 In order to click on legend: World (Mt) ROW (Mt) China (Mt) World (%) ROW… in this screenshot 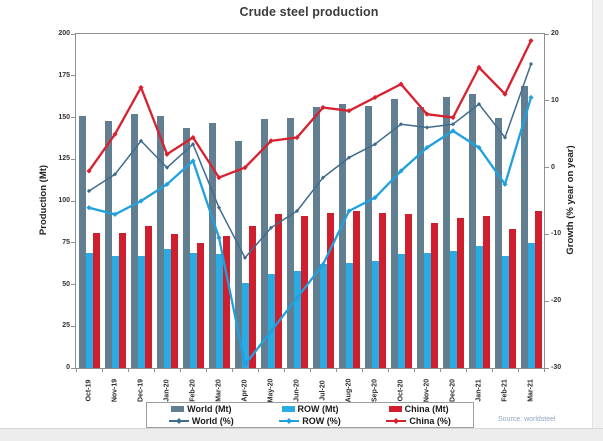, I will do `click(310, 415)`.